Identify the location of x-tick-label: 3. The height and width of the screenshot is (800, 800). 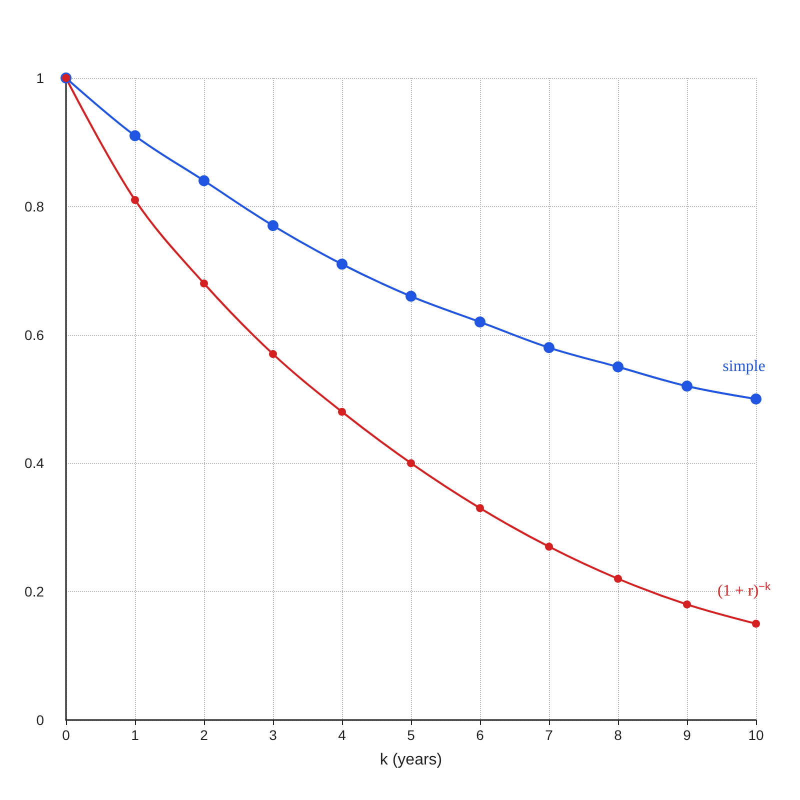
(273, 735).